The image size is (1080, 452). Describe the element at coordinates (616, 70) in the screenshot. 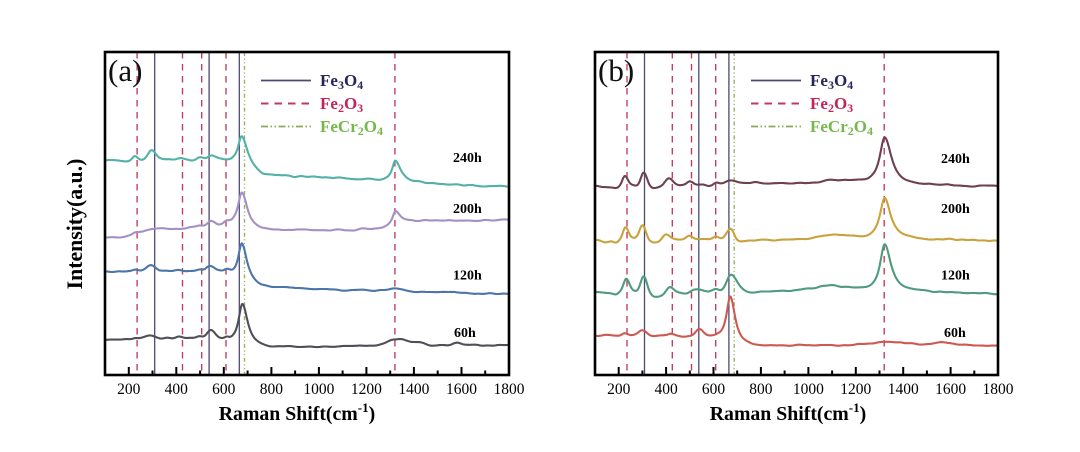

I see `svg-text: (b)` at that location.